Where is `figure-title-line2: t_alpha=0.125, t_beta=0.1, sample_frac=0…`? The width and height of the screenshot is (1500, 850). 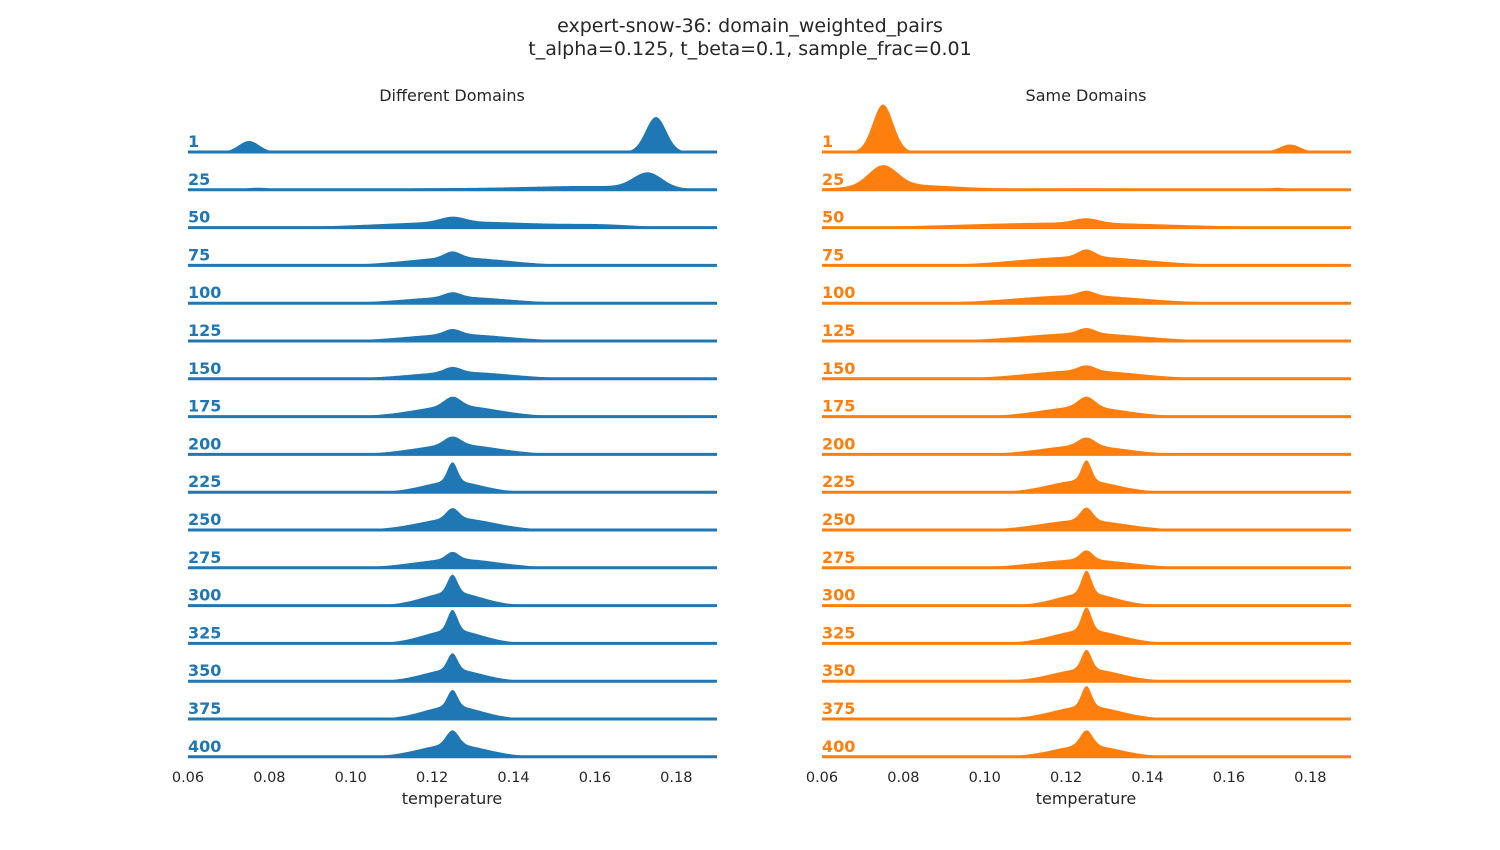
figure-title-line2: t_alpha=0.125, t_beta=0.1, sample_frac=0… is located at coordinates (749, 49).